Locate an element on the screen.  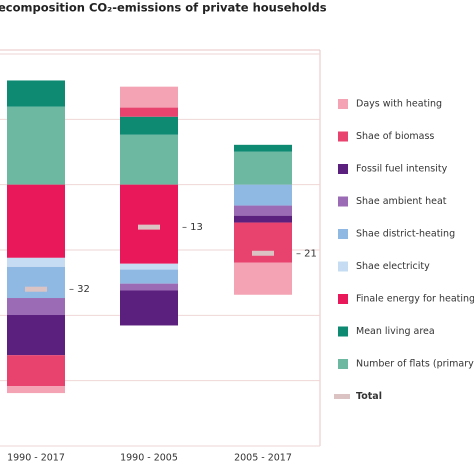
x-tick-label: 2005 - 2017 is located at coordinates (263, 458).